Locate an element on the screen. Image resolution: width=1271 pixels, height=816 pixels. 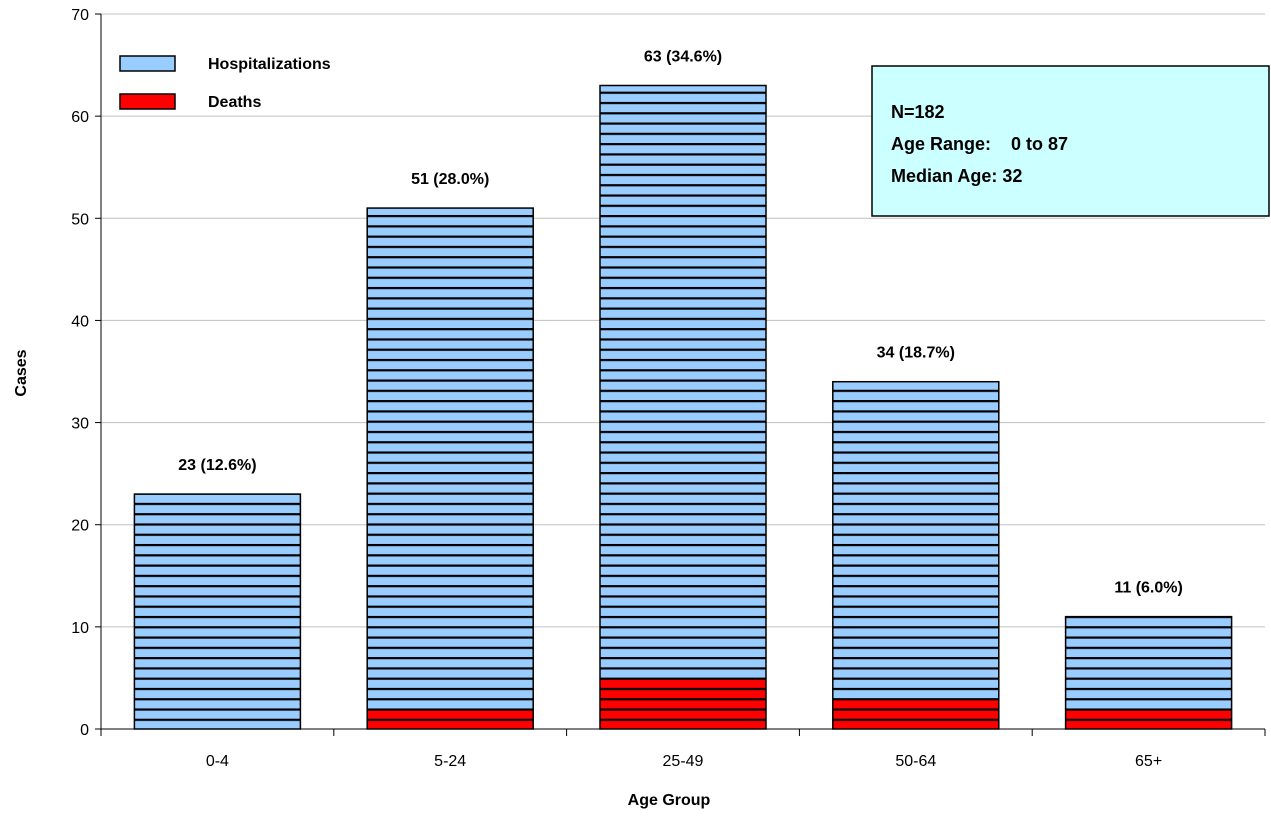
y-tick-label: 50 is located at coordinates (80, 219).